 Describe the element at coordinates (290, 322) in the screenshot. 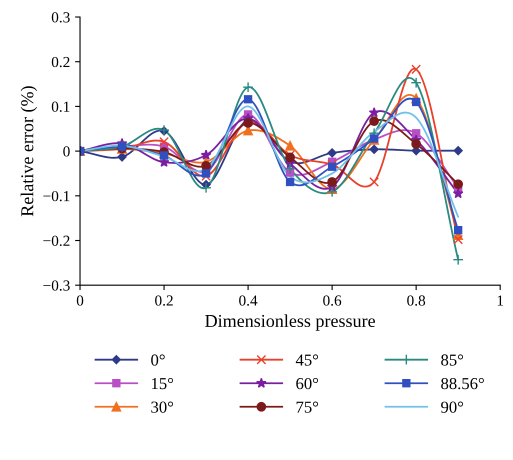

I see `x-axis-title: Dimensionless pressure` at that location.